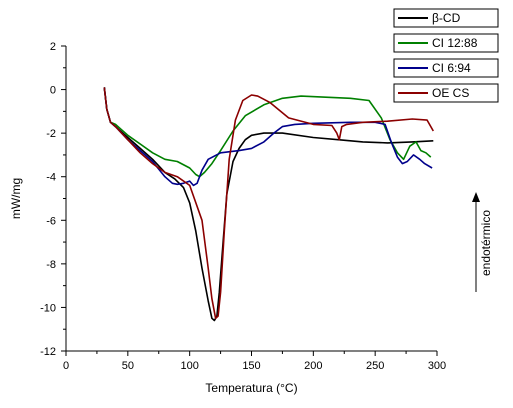  I want to click on legend: β-CD CI 12:88 CI 6:94 OE CS, so click(446, 55).